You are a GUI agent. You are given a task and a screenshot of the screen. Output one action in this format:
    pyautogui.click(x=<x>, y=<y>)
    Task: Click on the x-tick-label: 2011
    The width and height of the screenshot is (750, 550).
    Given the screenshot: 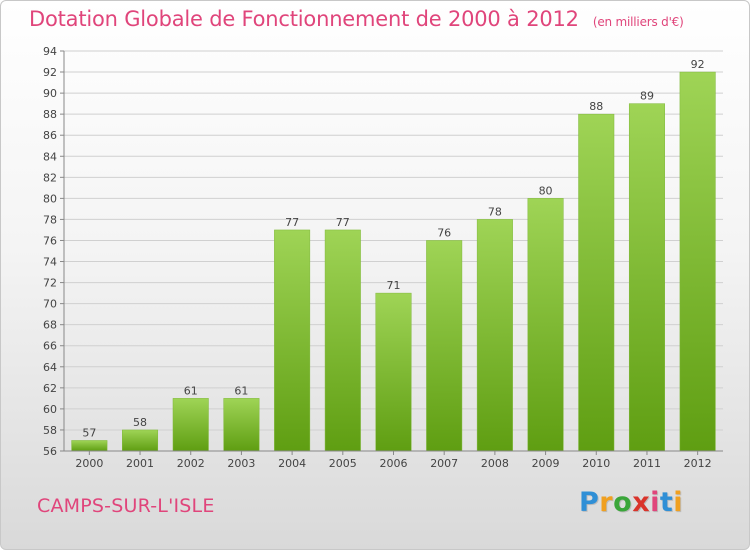 What is the action you would take?
    pyautogui.click(x=647, y=463)
    